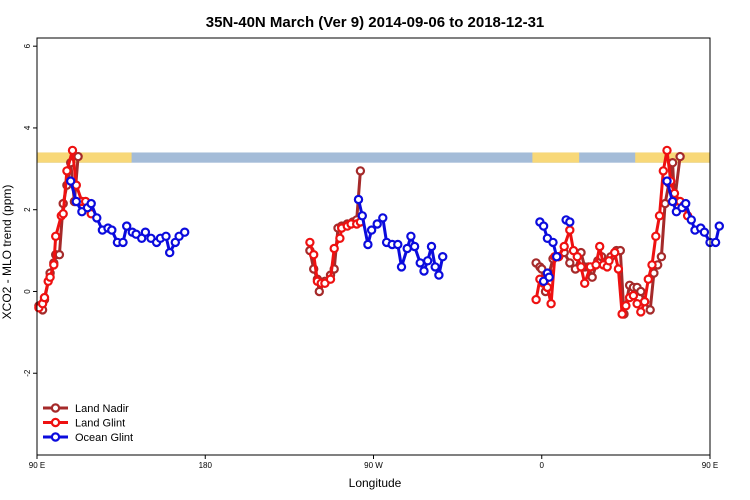 Image resolution: width=750 pixels, height=500 pixels. Describe the element at coordinates (27, 45) in the screenshot. I see `y-tick-label: 6` at that location.